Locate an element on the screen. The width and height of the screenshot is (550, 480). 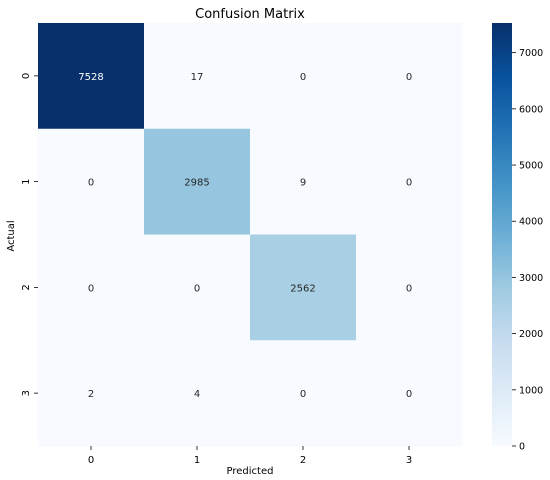
colorbar is located at coordinates (502, 234).